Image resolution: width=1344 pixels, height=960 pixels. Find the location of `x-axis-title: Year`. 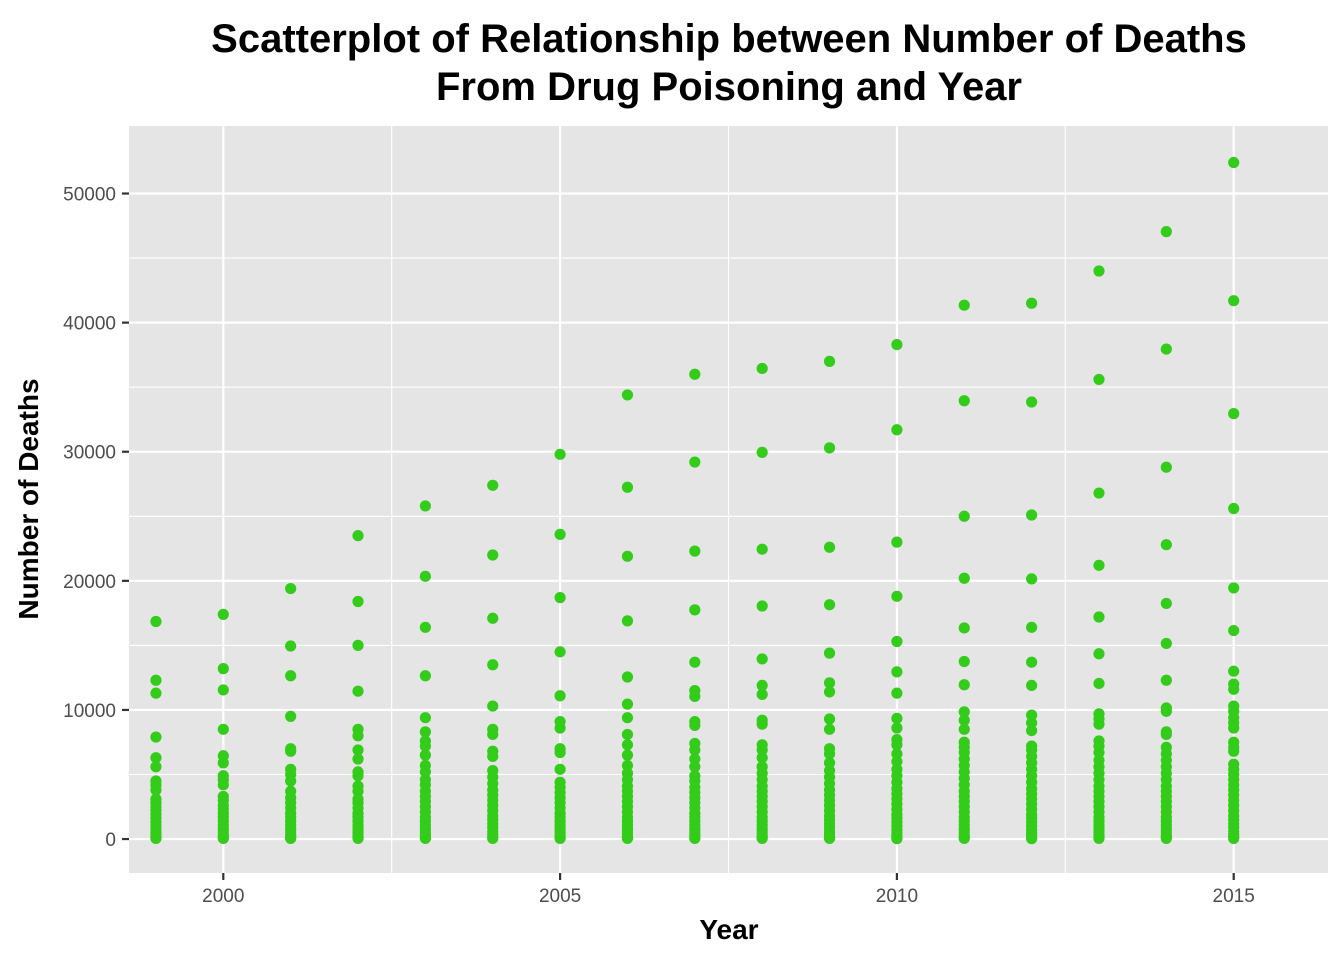

x-axis-title: Year is located at coordinates (728, 929).